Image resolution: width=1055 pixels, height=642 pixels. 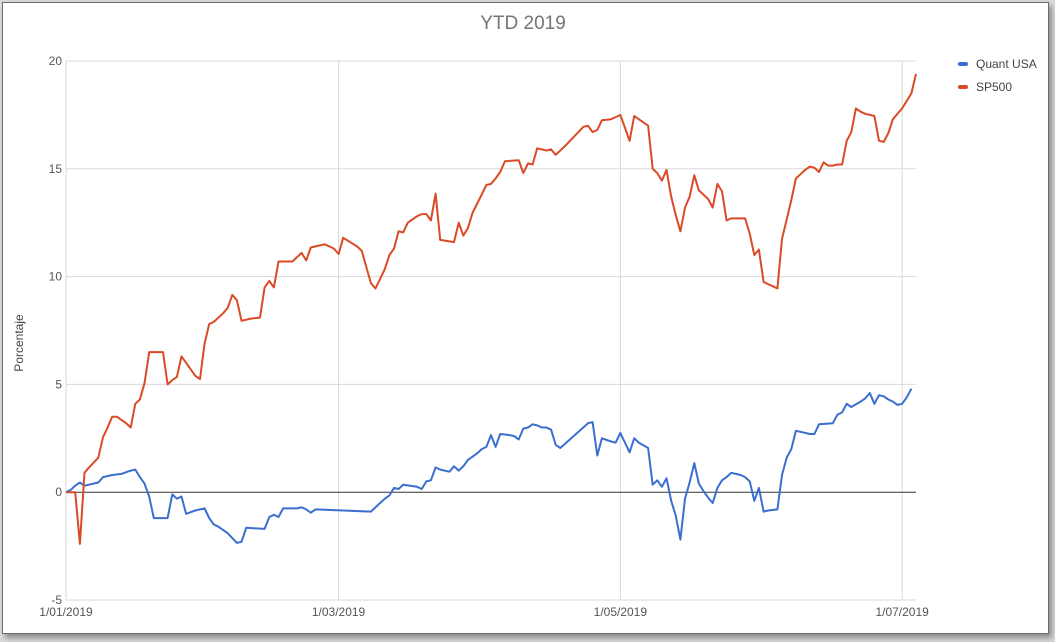 What do you see at coordinates (1006, 64) in the screenshot?
I see `legend-label-quant-usa: Quant USA` at bounding box center [1006, 64].